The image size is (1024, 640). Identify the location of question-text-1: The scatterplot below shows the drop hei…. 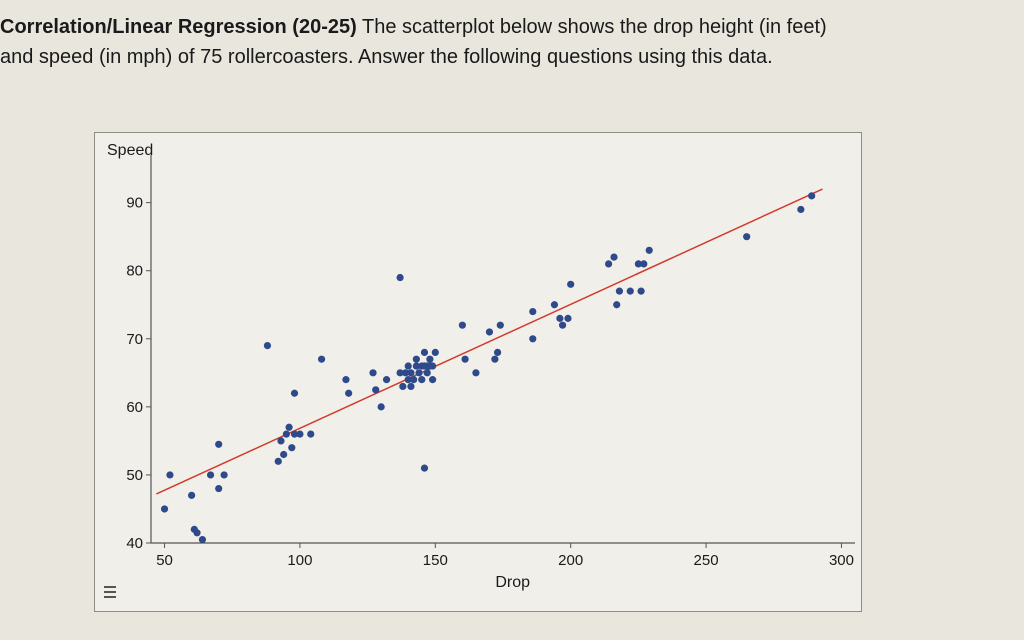
(591, 27).